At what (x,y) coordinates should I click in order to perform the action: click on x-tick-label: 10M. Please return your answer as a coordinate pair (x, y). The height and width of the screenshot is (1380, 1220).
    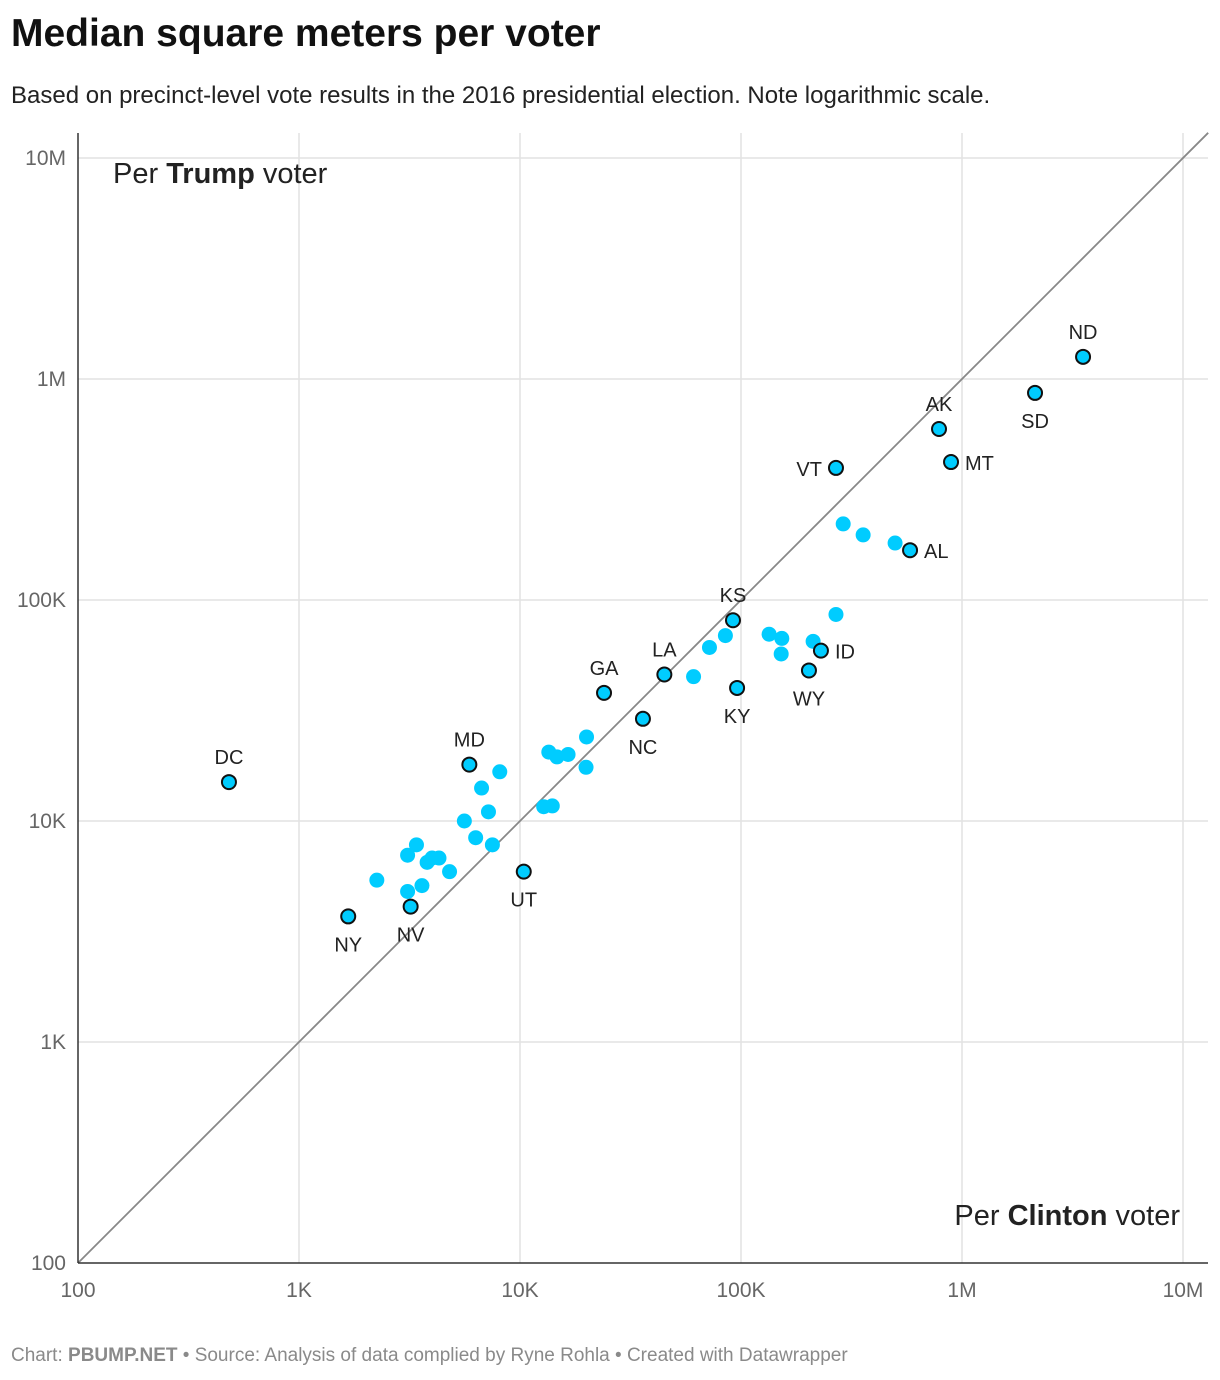
    Looking at the image, I should click on (1183, 1290).